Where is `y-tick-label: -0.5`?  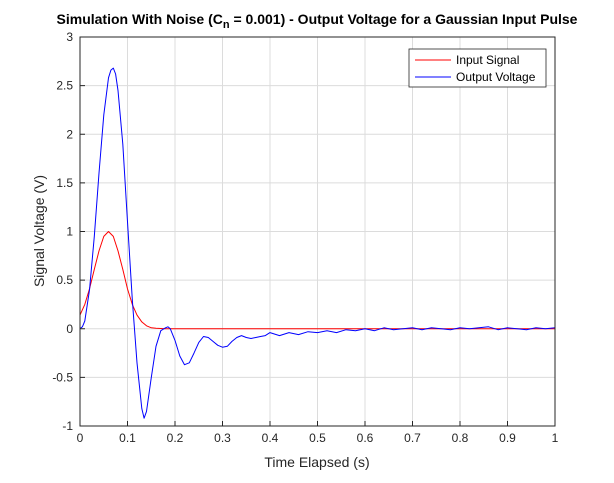 y-tick-label: -0.5 is located at coordinates (62, 377).